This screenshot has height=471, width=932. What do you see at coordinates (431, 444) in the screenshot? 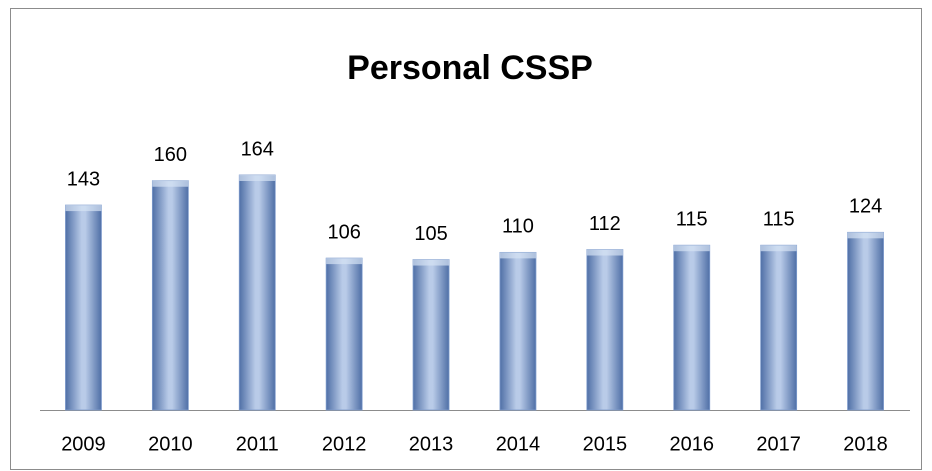
I see `x-tick-label: 2013` at bounding box center [431, 444].